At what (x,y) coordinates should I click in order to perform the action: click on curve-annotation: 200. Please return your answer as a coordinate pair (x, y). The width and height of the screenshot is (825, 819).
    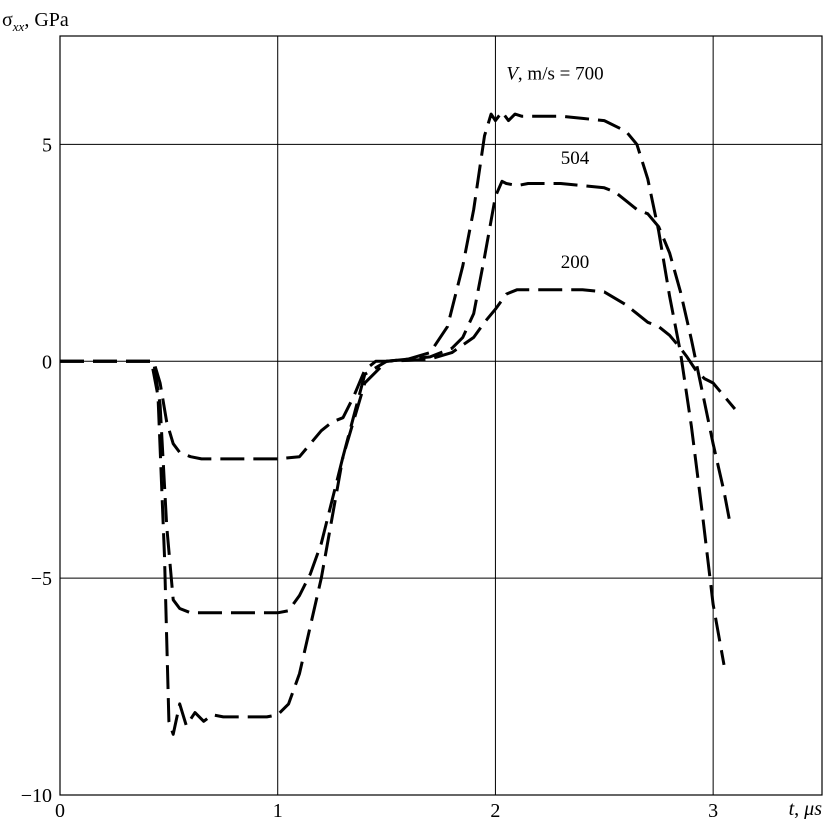
    Looking at the image, I should click on (575, 262).